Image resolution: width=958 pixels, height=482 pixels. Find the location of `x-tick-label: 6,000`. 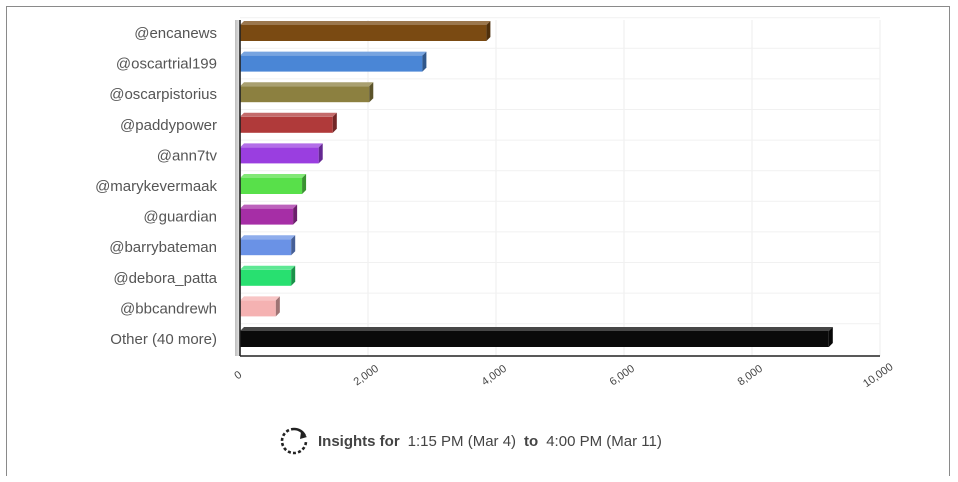

x-tick-label: 6,000 is located at coordinates (622, 376).